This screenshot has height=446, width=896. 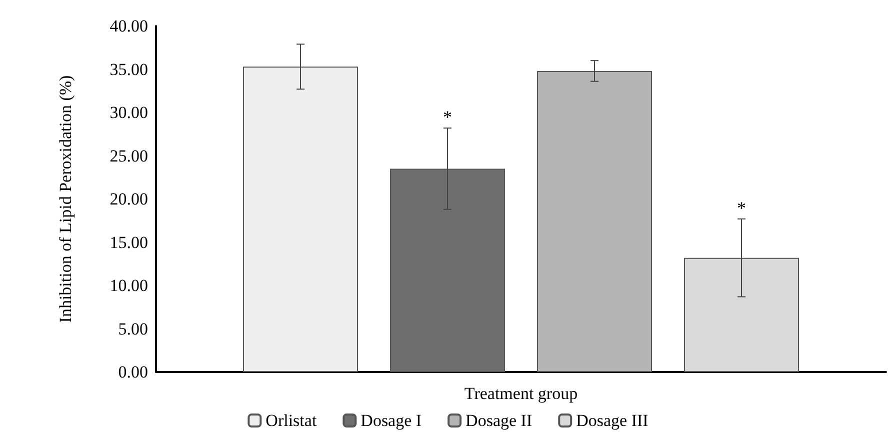 What do you see at coordinates (129, 285) in the screenshot?
I see `y-tick-label: 10.00` at bounding box center [129, 285].